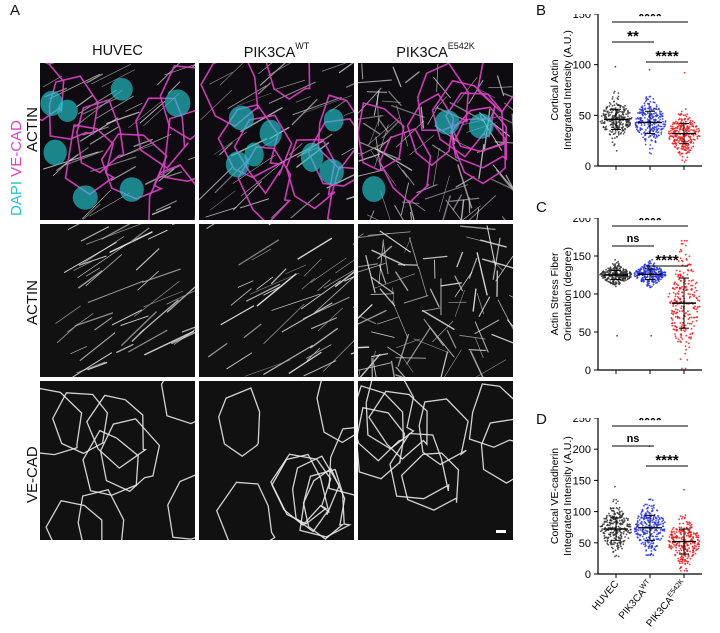 This screenshot has height=633, width=720. I want to click on significance-label: ns, so click(633, 239).